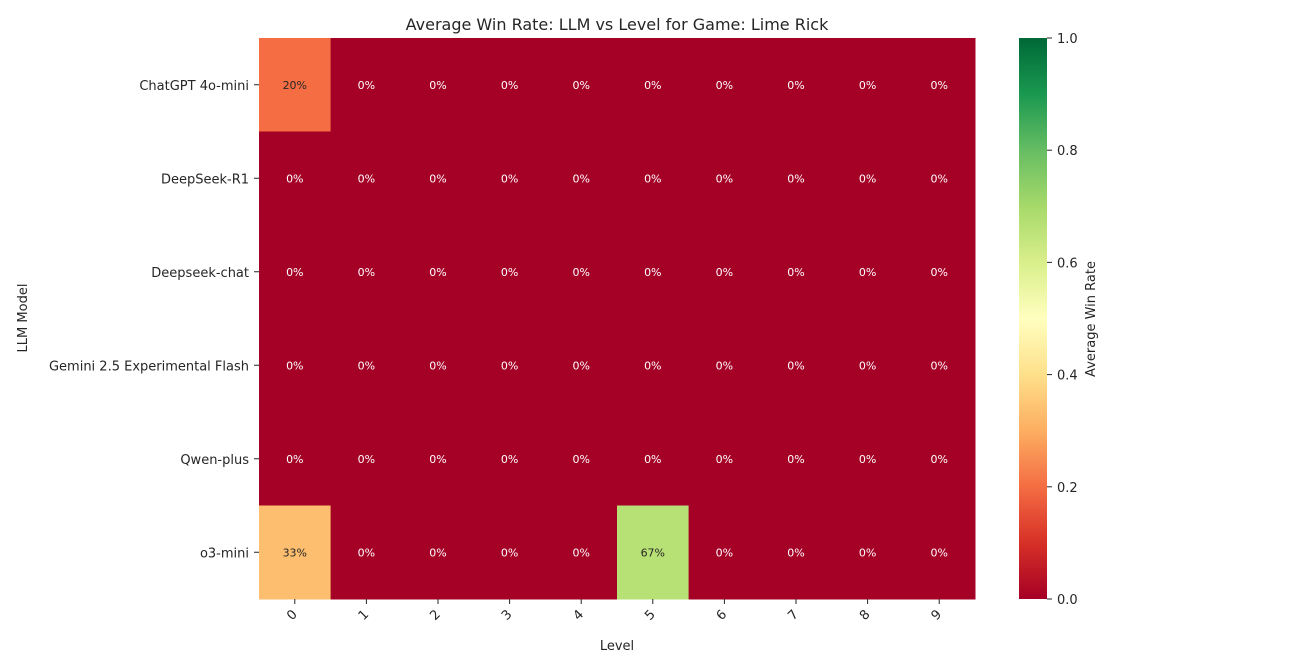 Image resolution: width=1300 pixels, height=669 pixels. What do you see at coordinates (1067, 600) in the screenshot?
I see `colorbar-tick-label: 0.0` at bounding box center [1067, 600].